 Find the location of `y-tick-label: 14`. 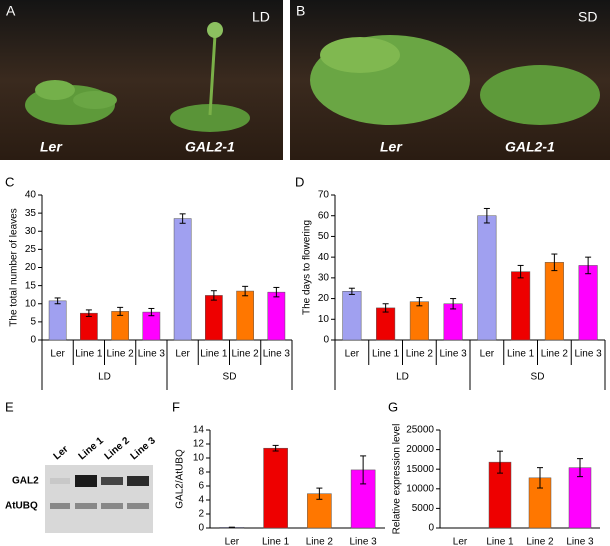

y-tick-label: 14 is located at coordinates (199, 430).